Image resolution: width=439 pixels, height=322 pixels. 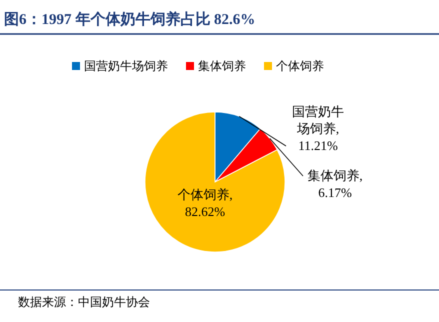 I want to click on legend-label: 国营奶牛场饲养, so click(x=126, y=66).